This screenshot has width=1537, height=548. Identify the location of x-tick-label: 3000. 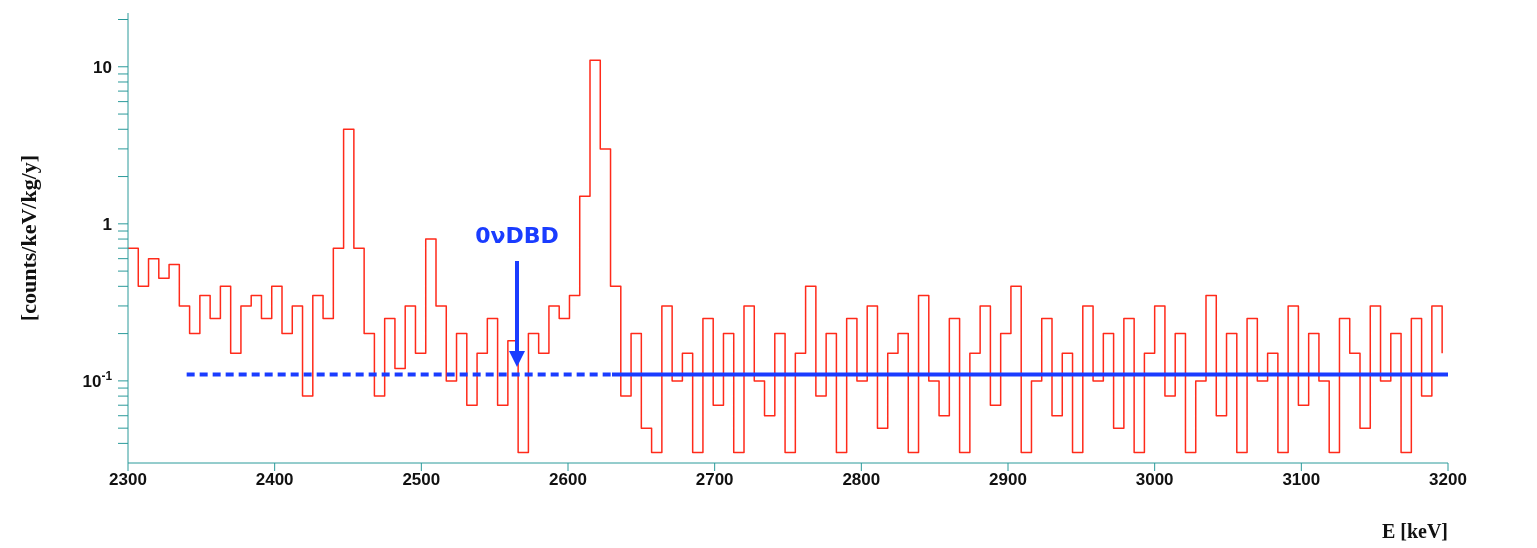
(1154, 480).